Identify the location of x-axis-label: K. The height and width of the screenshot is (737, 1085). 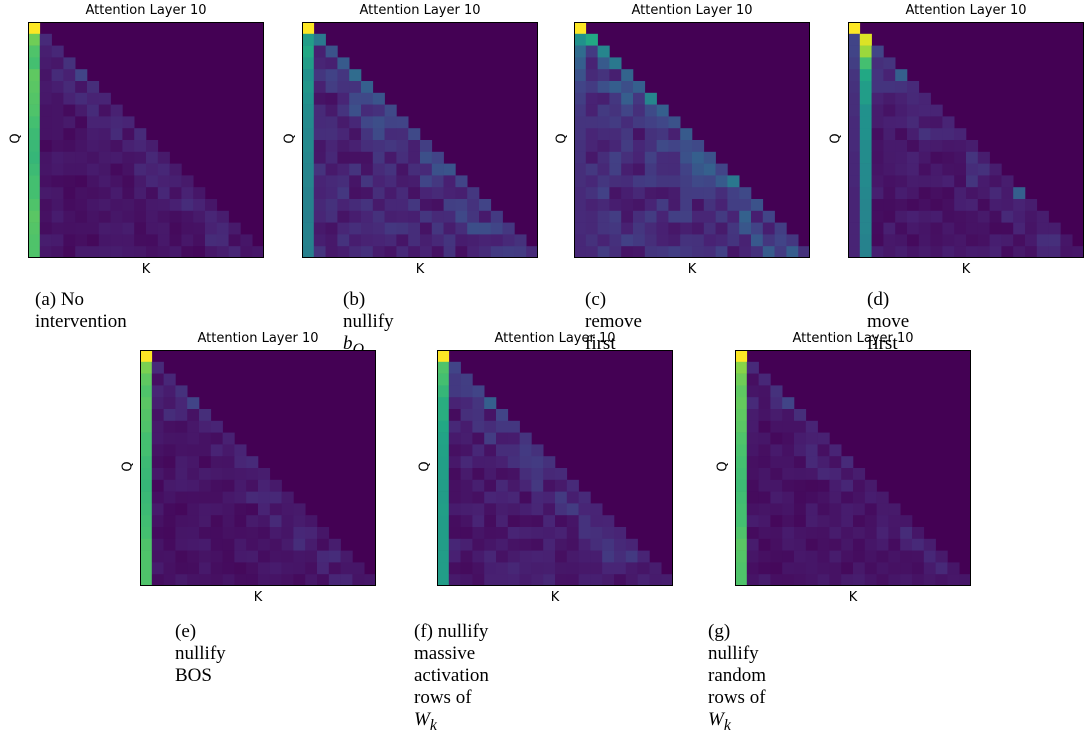
(258, 597).